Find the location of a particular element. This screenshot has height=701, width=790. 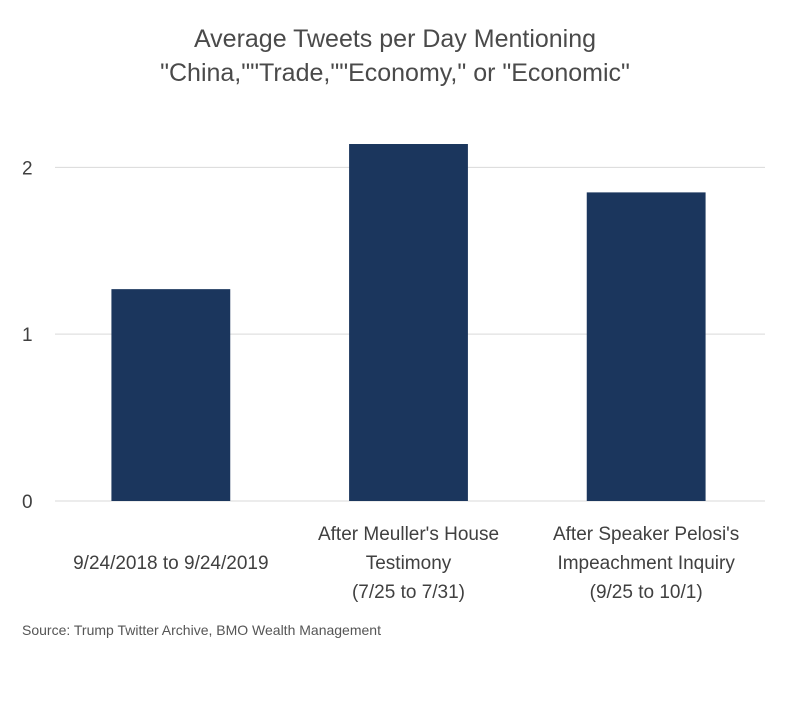

y-tick-label: 1 is located at coordinates (27, 335).